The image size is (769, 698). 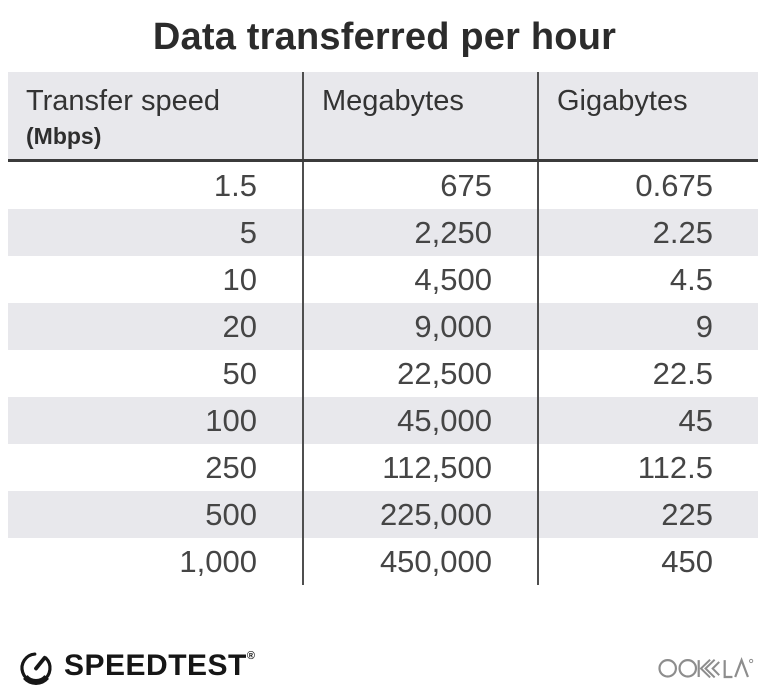 What do you see at coordinates (384, 37) in the screenshot?
I see `page-title: Data transferred per hour` at bounding box center [384, 37].